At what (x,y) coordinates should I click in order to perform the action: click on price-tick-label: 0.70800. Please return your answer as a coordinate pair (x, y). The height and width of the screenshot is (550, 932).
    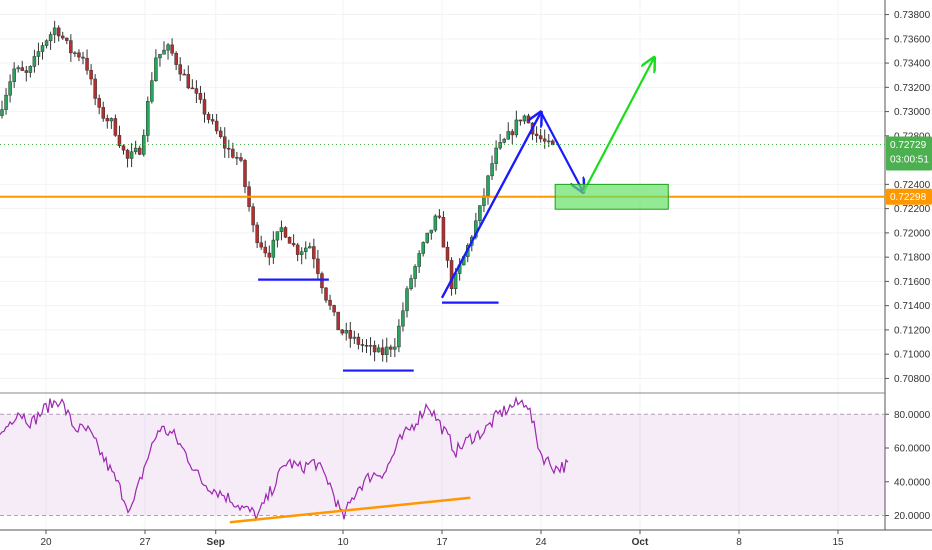
    Looking at the image, I should click on (912, 379).